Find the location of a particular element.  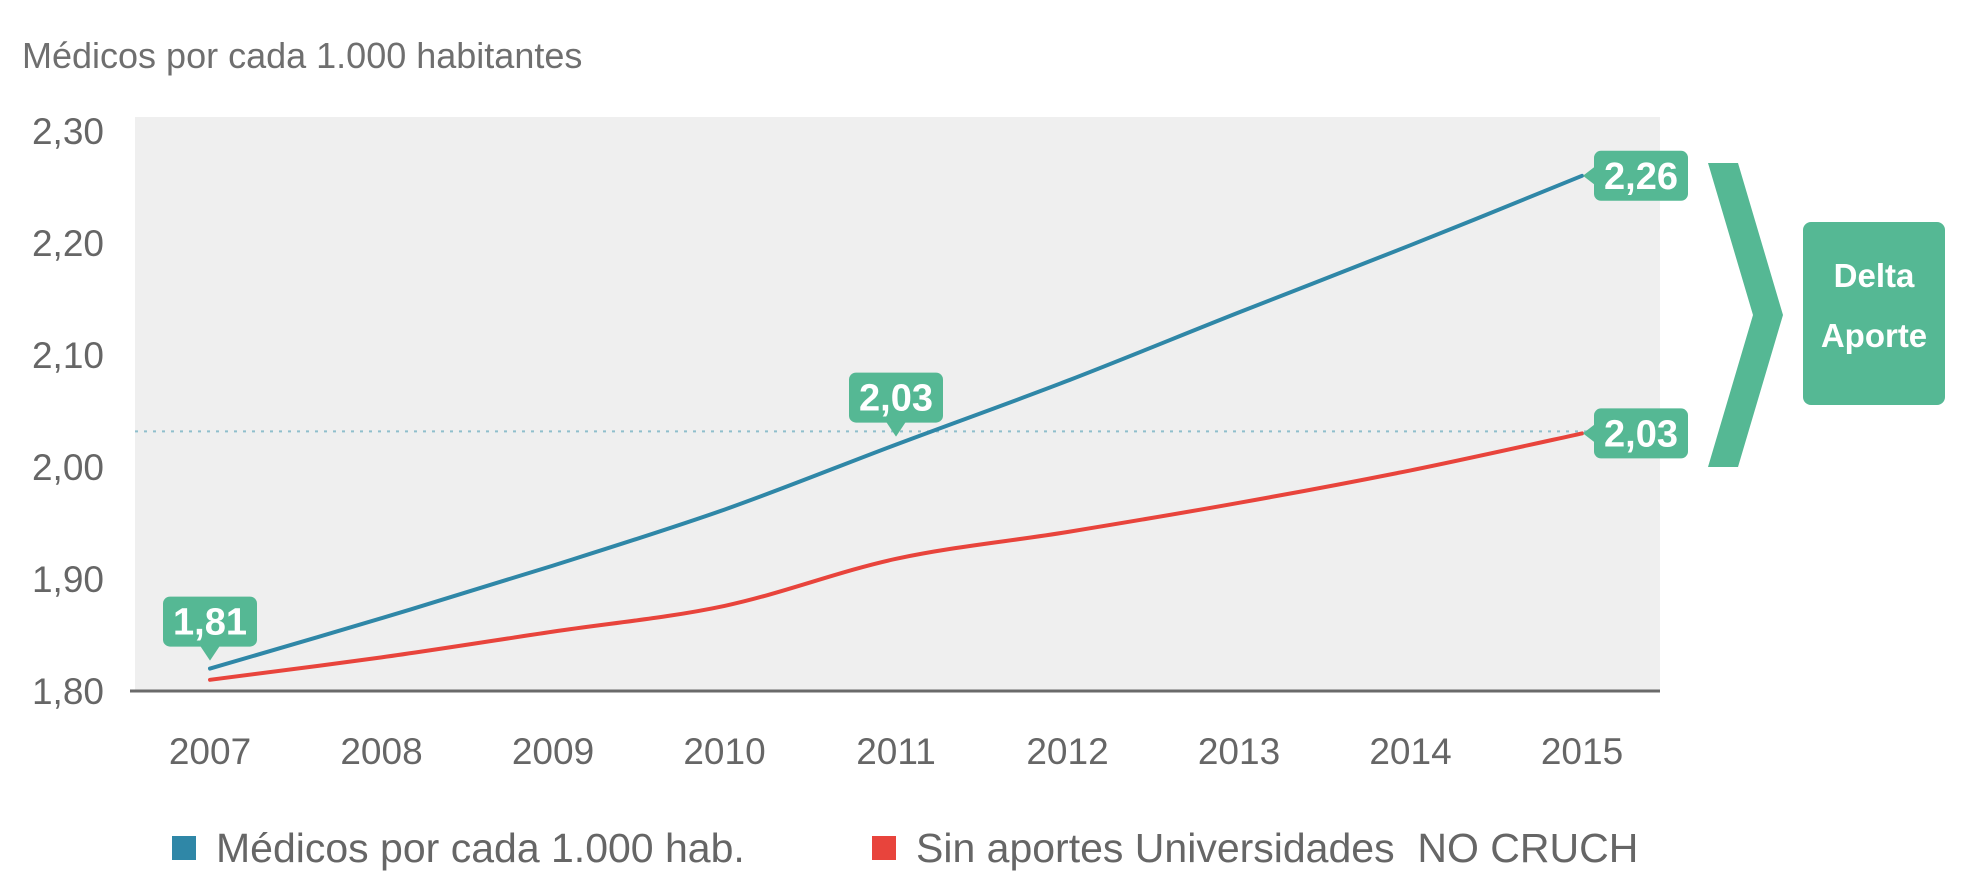

x-tick-label: 2013 is located at coordinates (1239, 751).